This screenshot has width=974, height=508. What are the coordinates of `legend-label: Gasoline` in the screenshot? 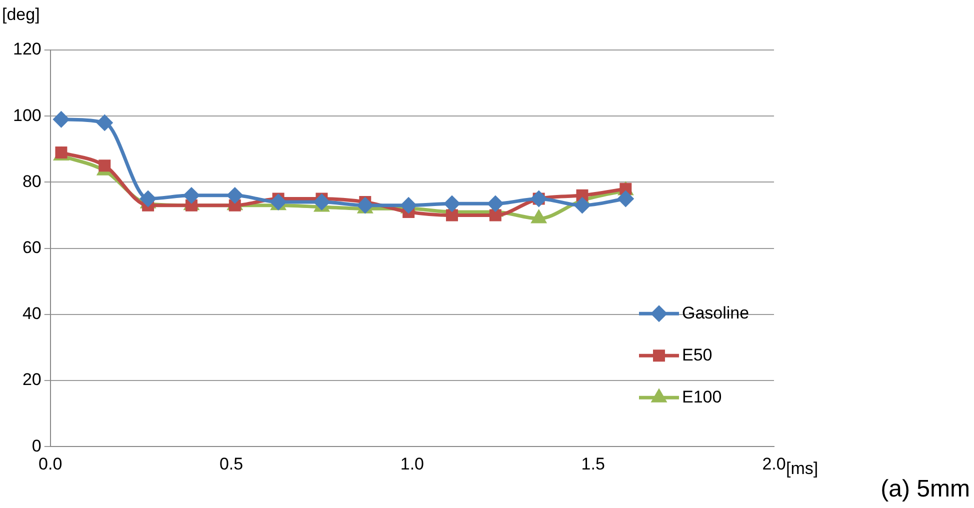 It's located at (716, 312).